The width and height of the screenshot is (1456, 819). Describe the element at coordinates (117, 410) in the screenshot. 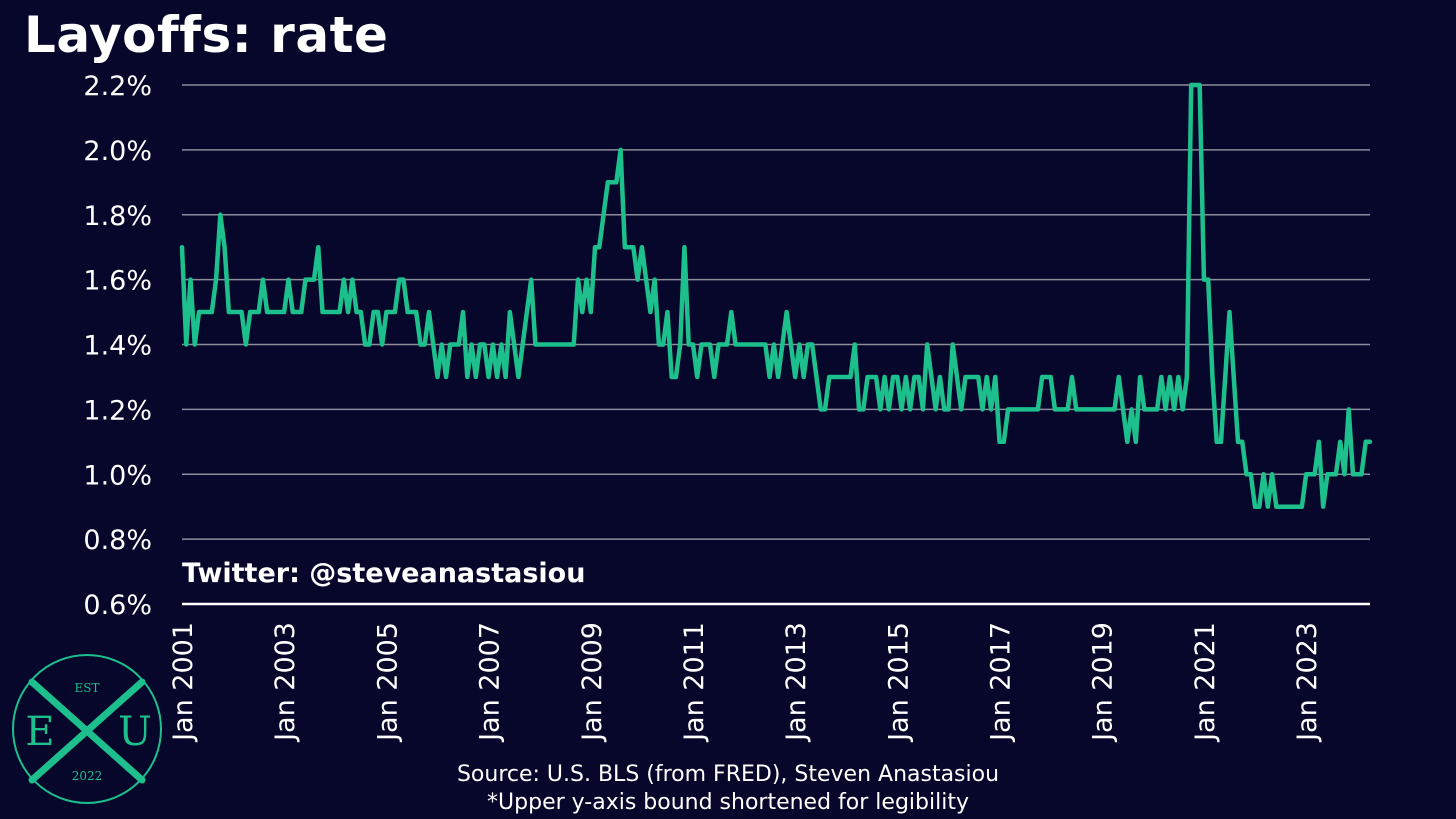

I see `y-tick-label: 1.2%` at that location.